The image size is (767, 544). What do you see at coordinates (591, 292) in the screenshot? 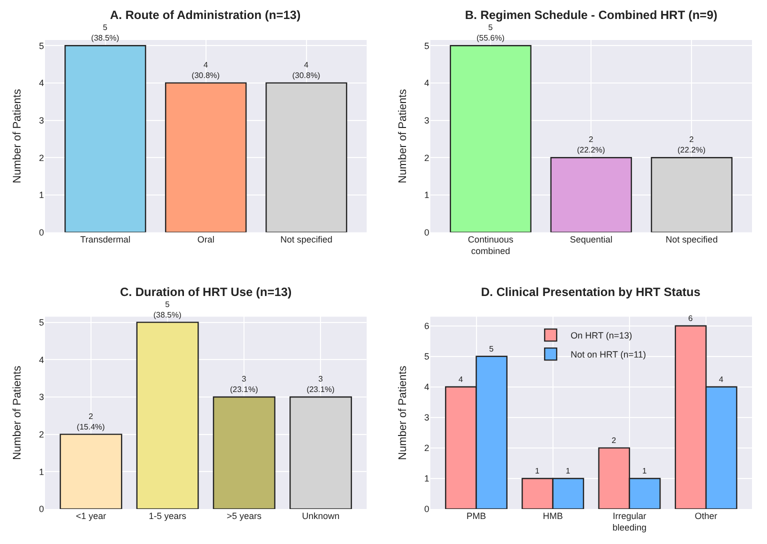
I see `chart-title: D. Clinical Presentation by HRT Status` at bounding box center [591, 292].